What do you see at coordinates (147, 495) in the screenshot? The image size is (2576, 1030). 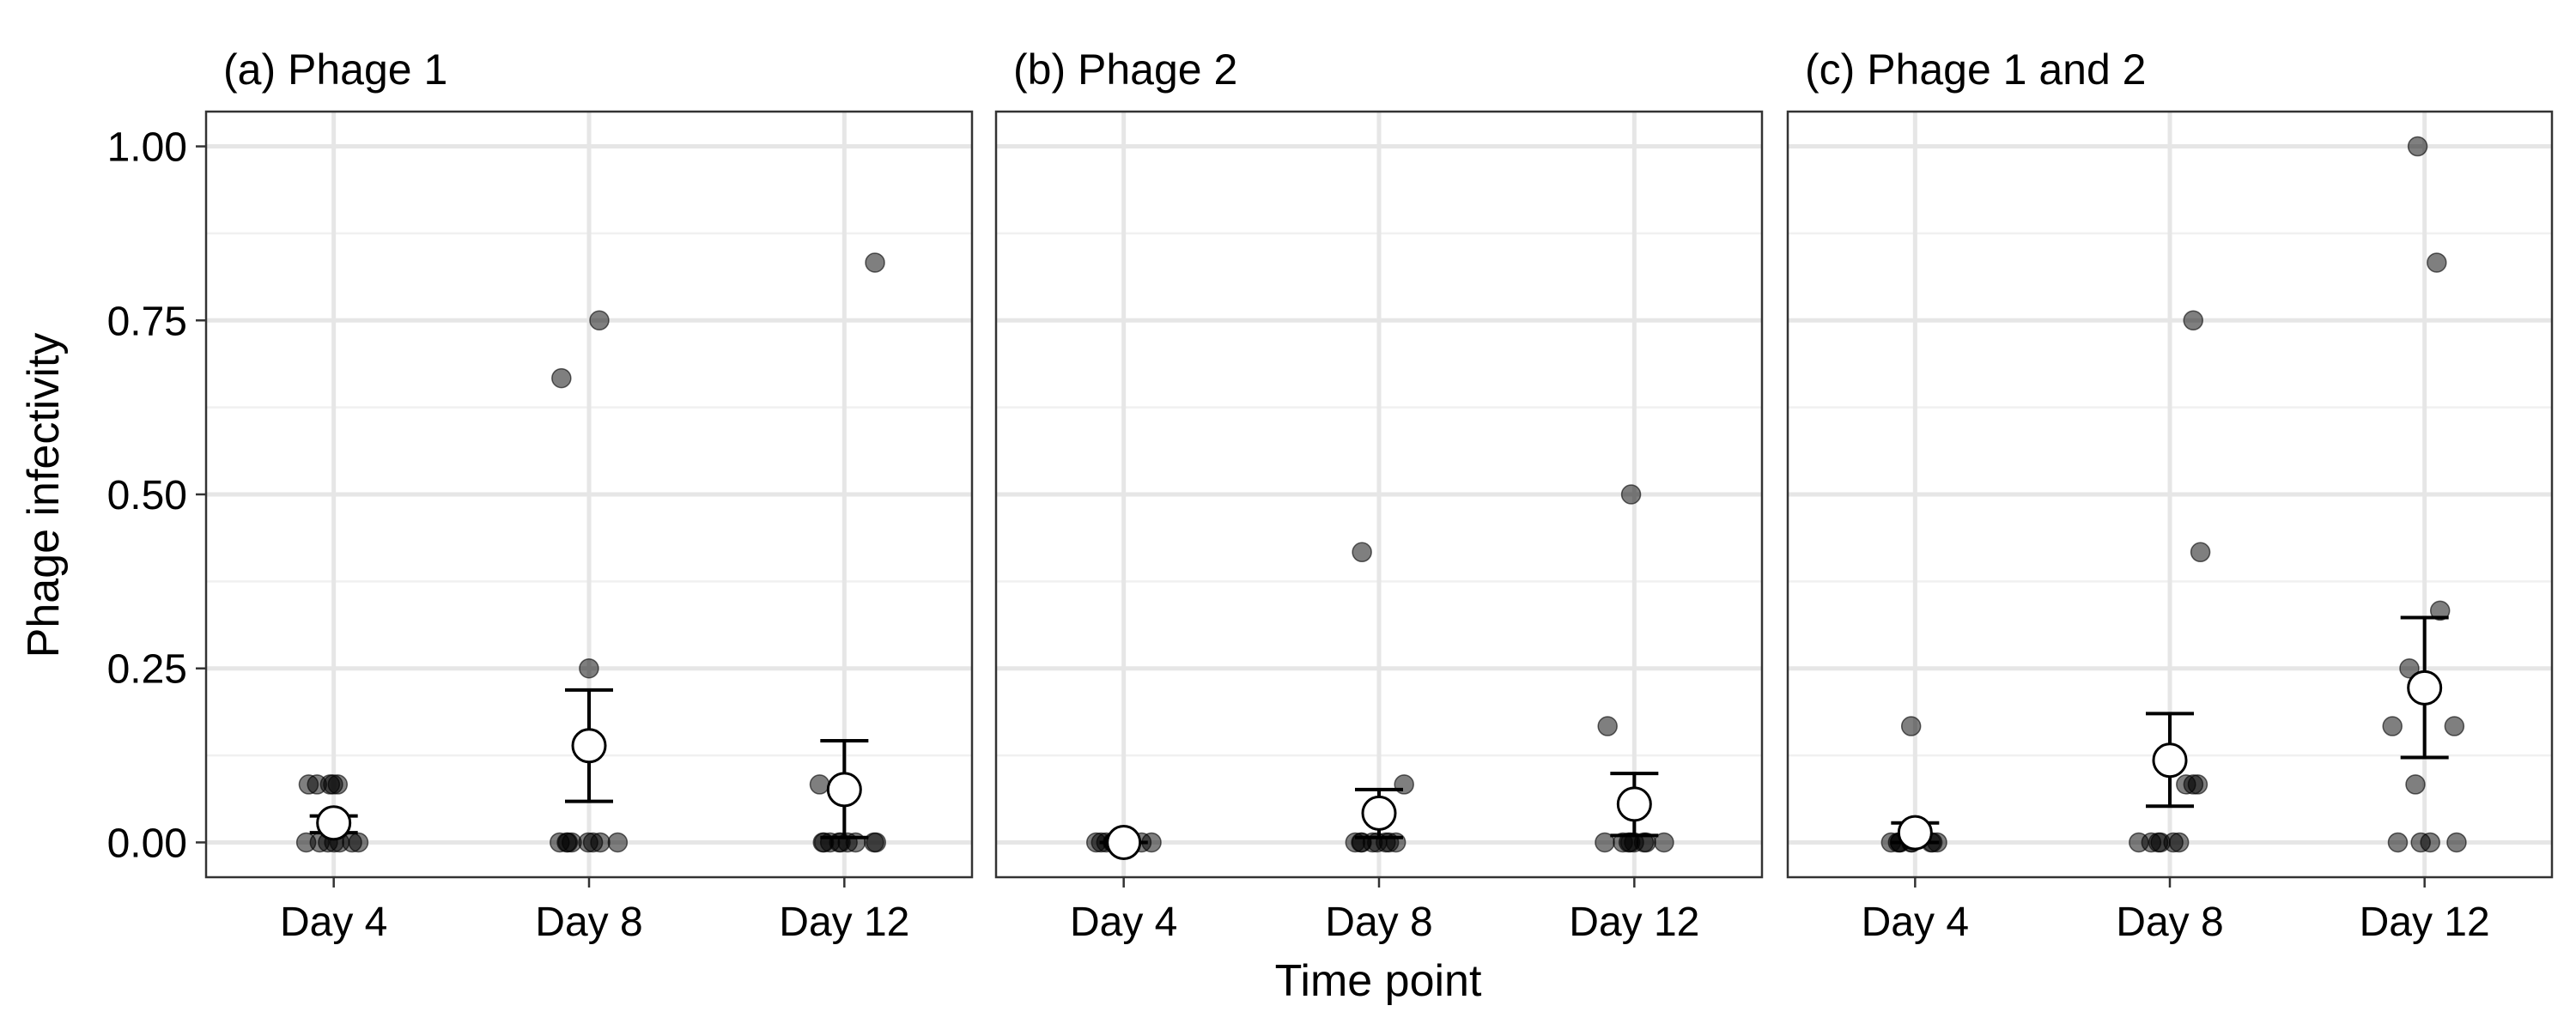 I see `y-tick-label: 0.50` at bounding box center [147, 495].